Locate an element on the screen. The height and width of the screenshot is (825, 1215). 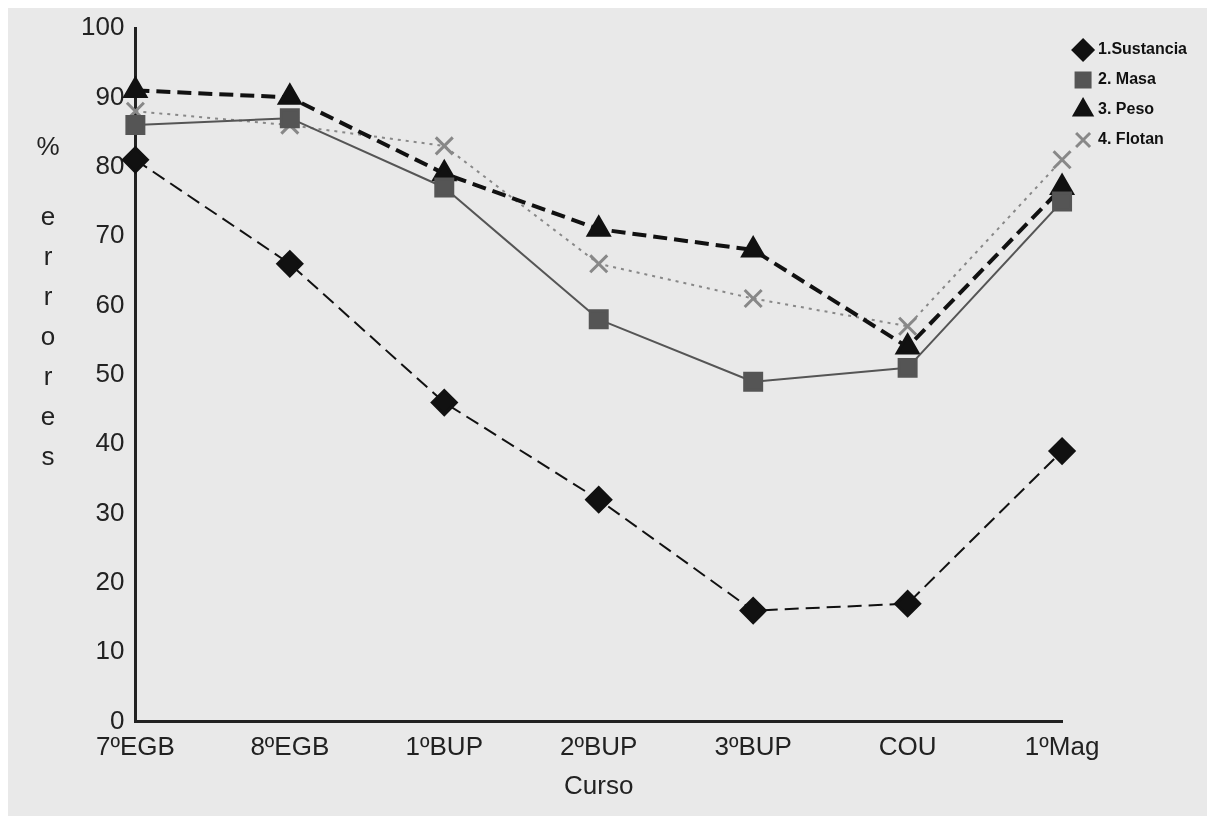
x-axis-title: Curso is located at coordinates (599, 784).